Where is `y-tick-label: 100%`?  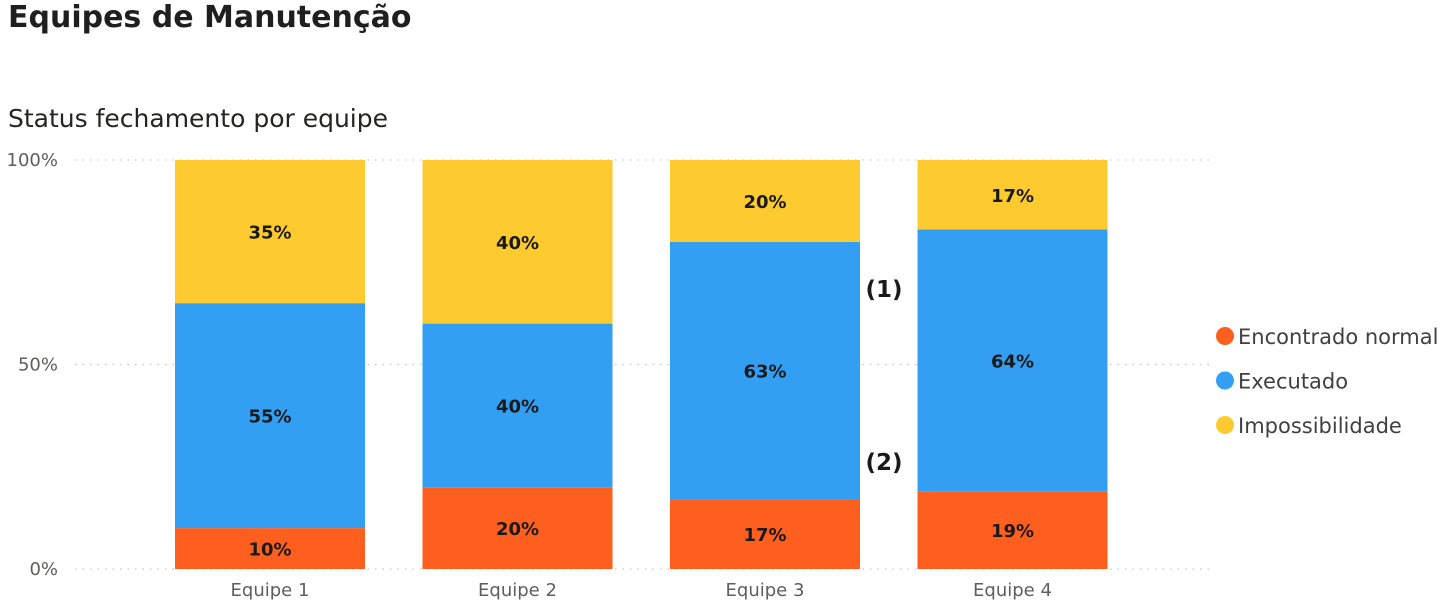 y-tick-label: 100% is located at coordinates (32, 160).